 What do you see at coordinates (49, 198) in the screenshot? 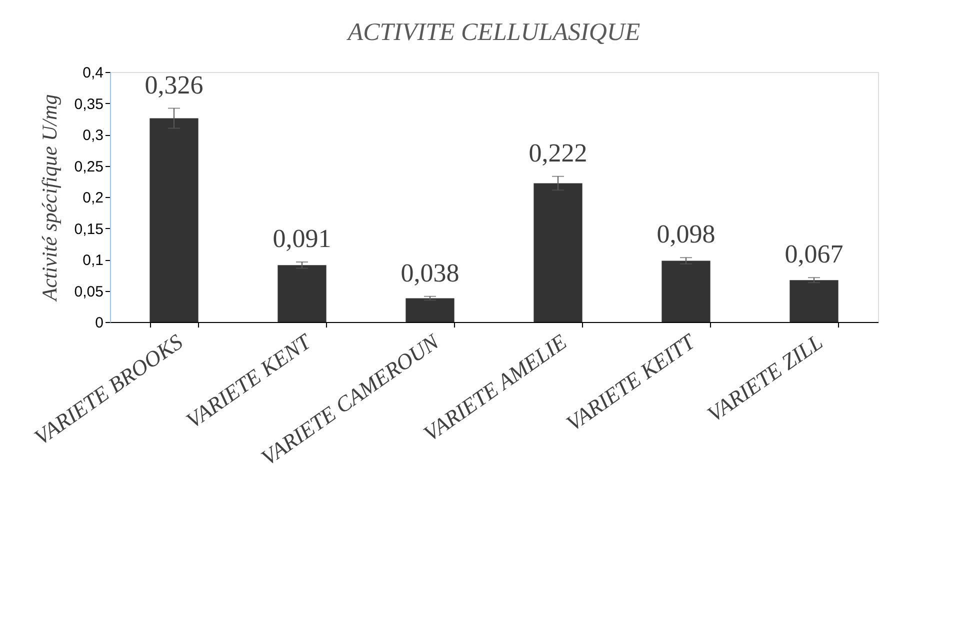
I see `y-axis-title: Activité spécifique U/mg` at bounding box center [49, 198].